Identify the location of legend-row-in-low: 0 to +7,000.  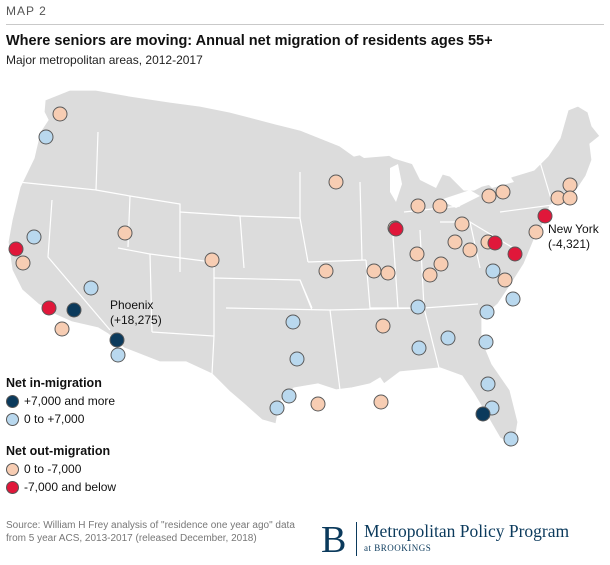
(60, 419).